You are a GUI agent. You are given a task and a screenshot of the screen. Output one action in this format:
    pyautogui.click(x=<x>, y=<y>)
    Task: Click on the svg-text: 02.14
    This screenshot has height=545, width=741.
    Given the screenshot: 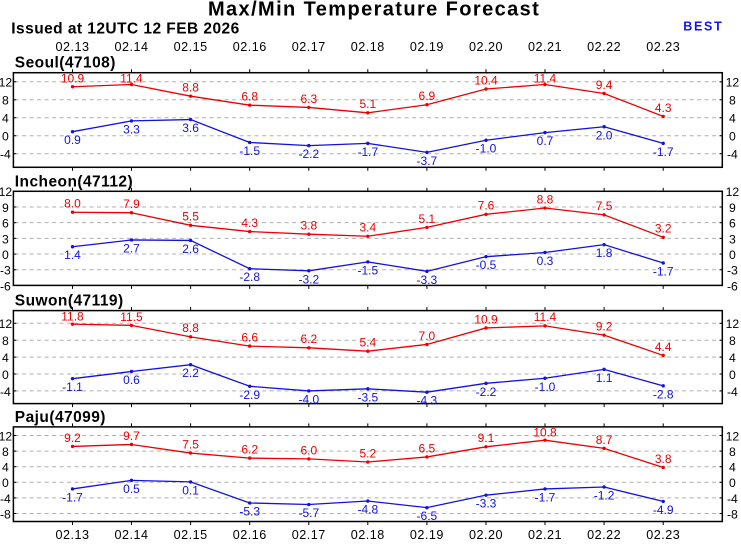 What is the action you would take?
    pyautogui.click(x=131, y=534)
    